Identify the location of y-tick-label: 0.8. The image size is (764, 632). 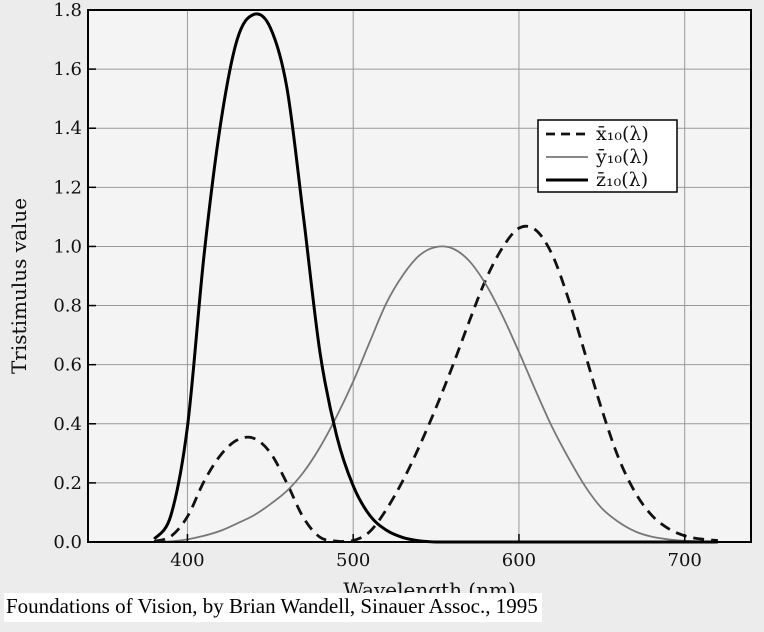
(67, 306).